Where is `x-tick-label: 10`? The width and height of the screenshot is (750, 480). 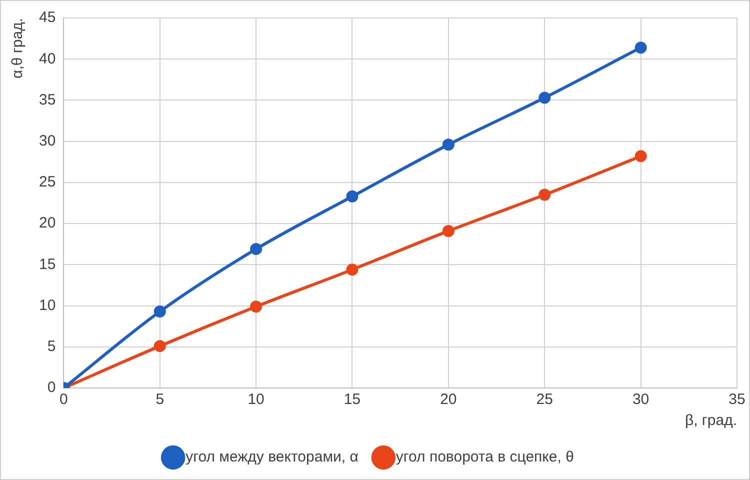
x-tick-label: 10 is located at coordinates (256, 399).